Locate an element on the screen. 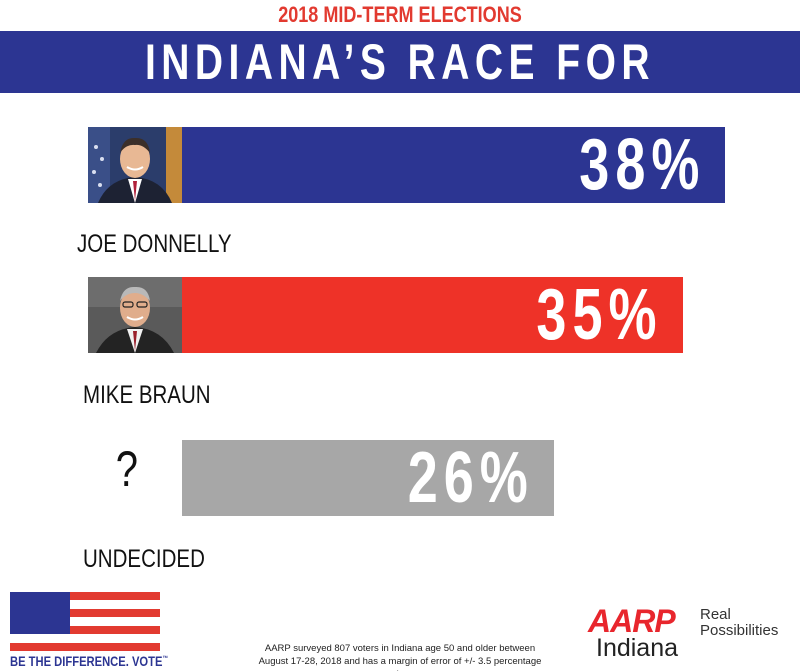 This screenshot has height=671, width=800. undecided-question-mark: ? is located at coordinates (127, 469).